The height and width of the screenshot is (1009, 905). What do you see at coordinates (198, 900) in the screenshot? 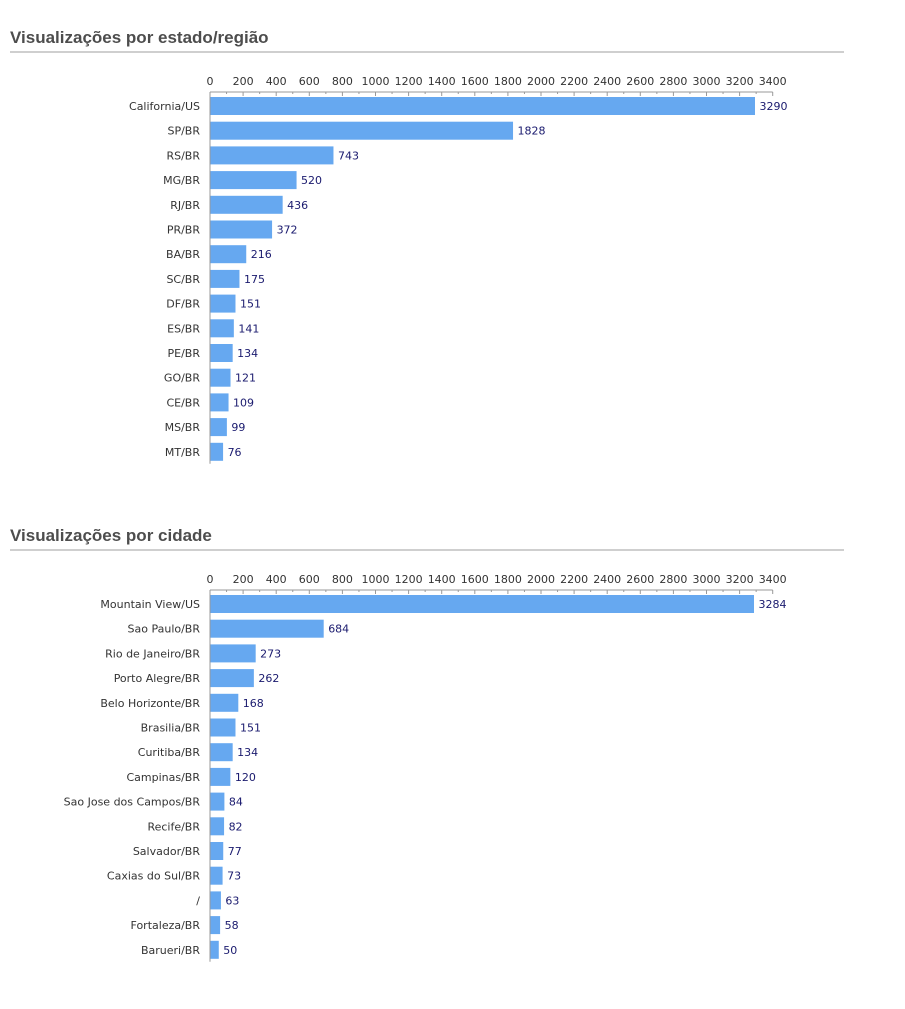
I see `category-label: /` at bounding box center [198, 900].